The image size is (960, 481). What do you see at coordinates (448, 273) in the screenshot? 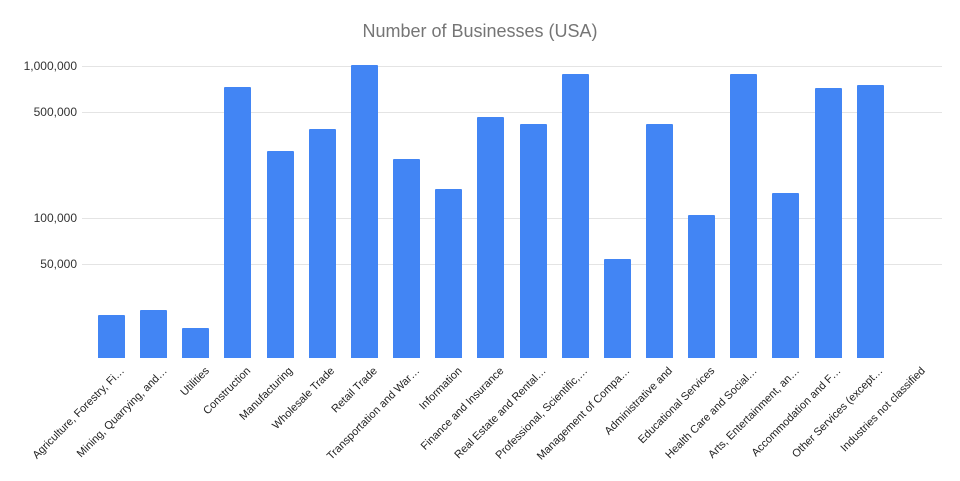
I see `bar-information` at bounding box center [448, 273].